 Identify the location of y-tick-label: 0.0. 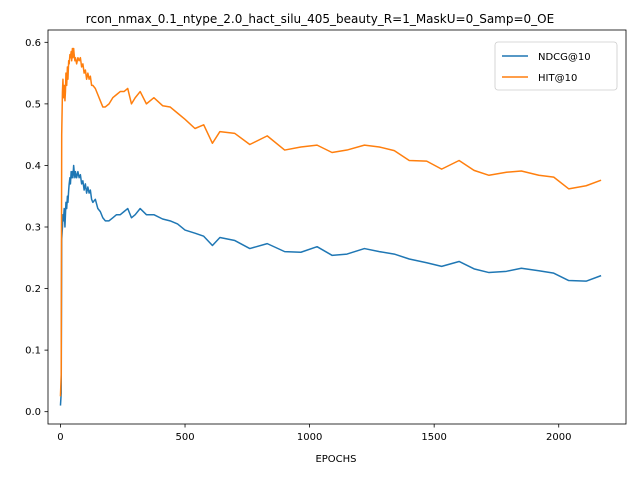
(33, 412).